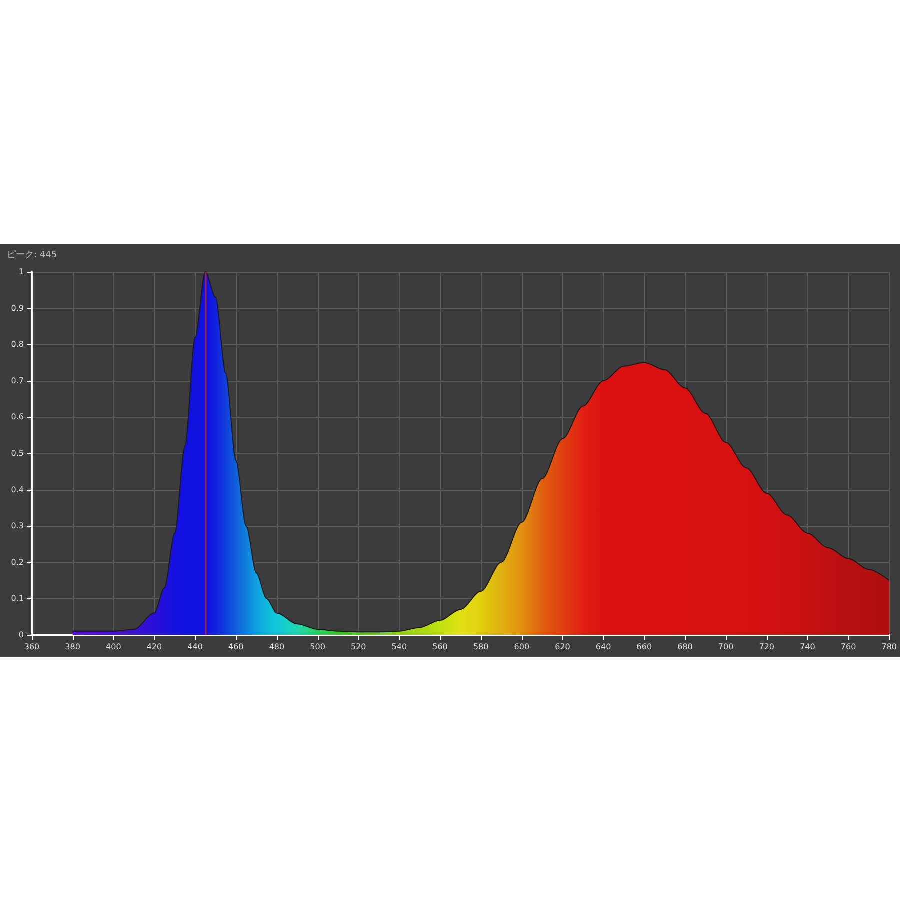 This screenshot has width=900, height=900. Describe the element at coordinates (562, 647) in the screenshot. I see `x-tick-label: 620` at that location.